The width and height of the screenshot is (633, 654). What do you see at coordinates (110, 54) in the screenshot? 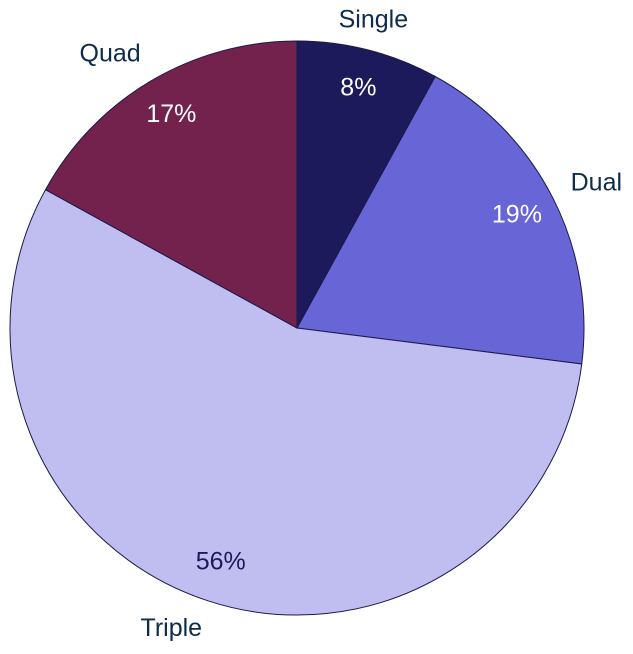
I see `category-label: Quad` at bounding box center [110, 54].